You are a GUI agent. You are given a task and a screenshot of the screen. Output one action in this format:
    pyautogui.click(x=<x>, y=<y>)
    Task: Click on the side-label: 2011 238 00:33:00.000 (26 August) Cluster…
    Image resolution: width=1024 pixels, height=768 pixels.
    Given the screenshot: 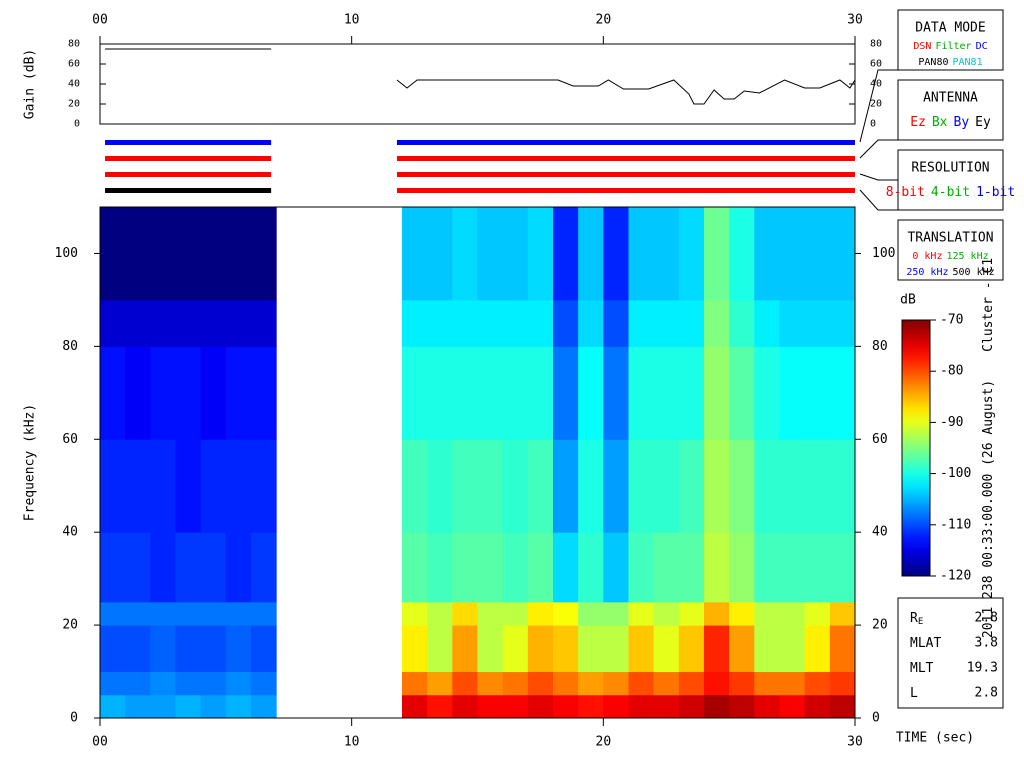 What is the action you would take?
    pyautogui.click(x=988, y=448)
    